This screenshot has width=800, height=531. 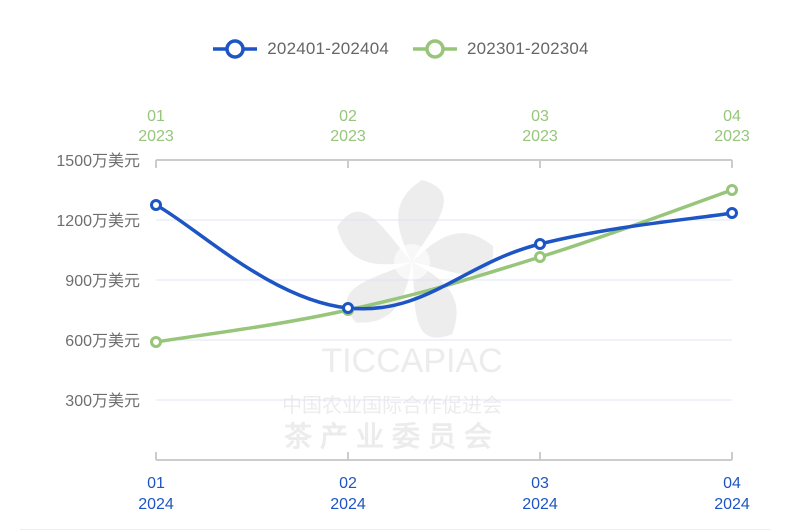 What do you see at coordinates (392, 405) in the screenshot?
I see `watermark-org-name: 中国农业国际合作促进会` at bounding box center [392, 405].